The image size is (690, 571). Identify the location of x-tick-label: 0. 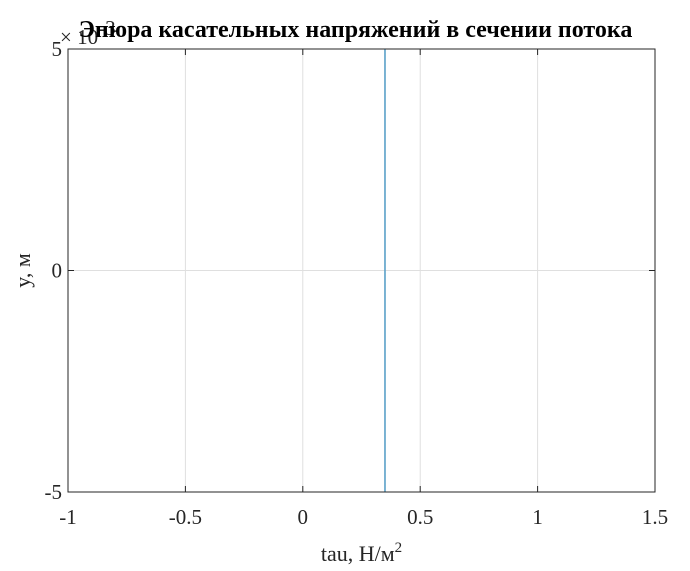
(303, 517).